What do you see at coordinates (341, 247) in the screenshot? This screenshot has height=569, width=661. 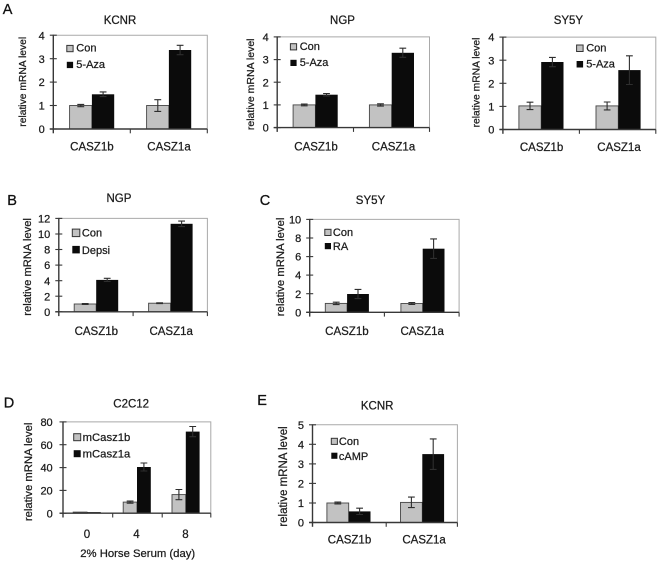 I see `svg-text: RA` at bounding box center [341, 247].